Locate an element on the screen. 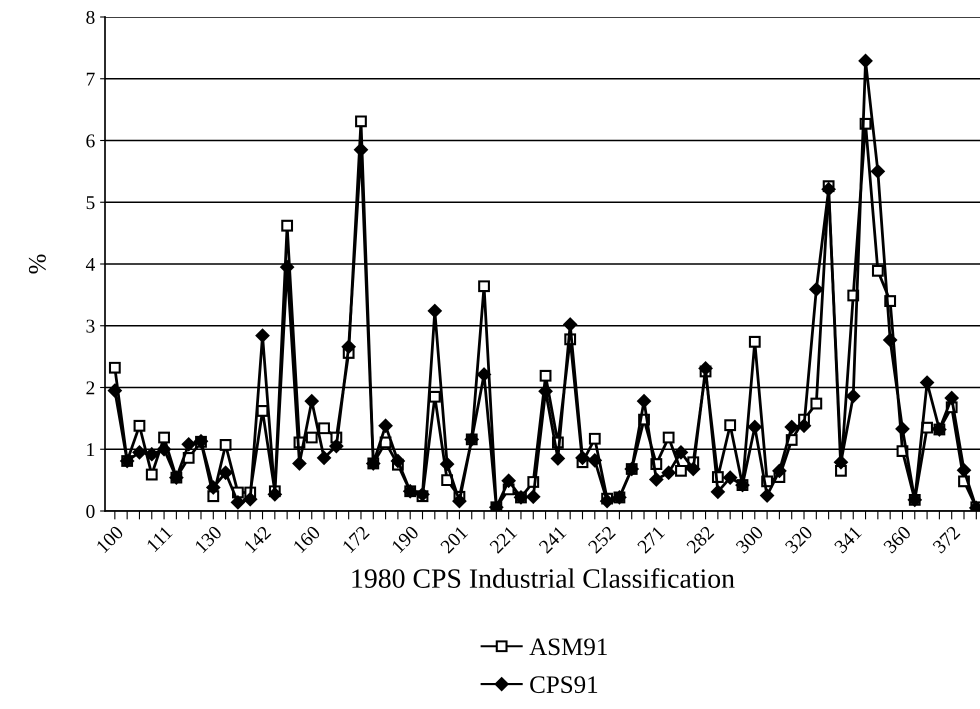 Image resolution: width=980 pixels, height=709 pixels. x-tick-label: 241 is located at coordinates (552, 539).